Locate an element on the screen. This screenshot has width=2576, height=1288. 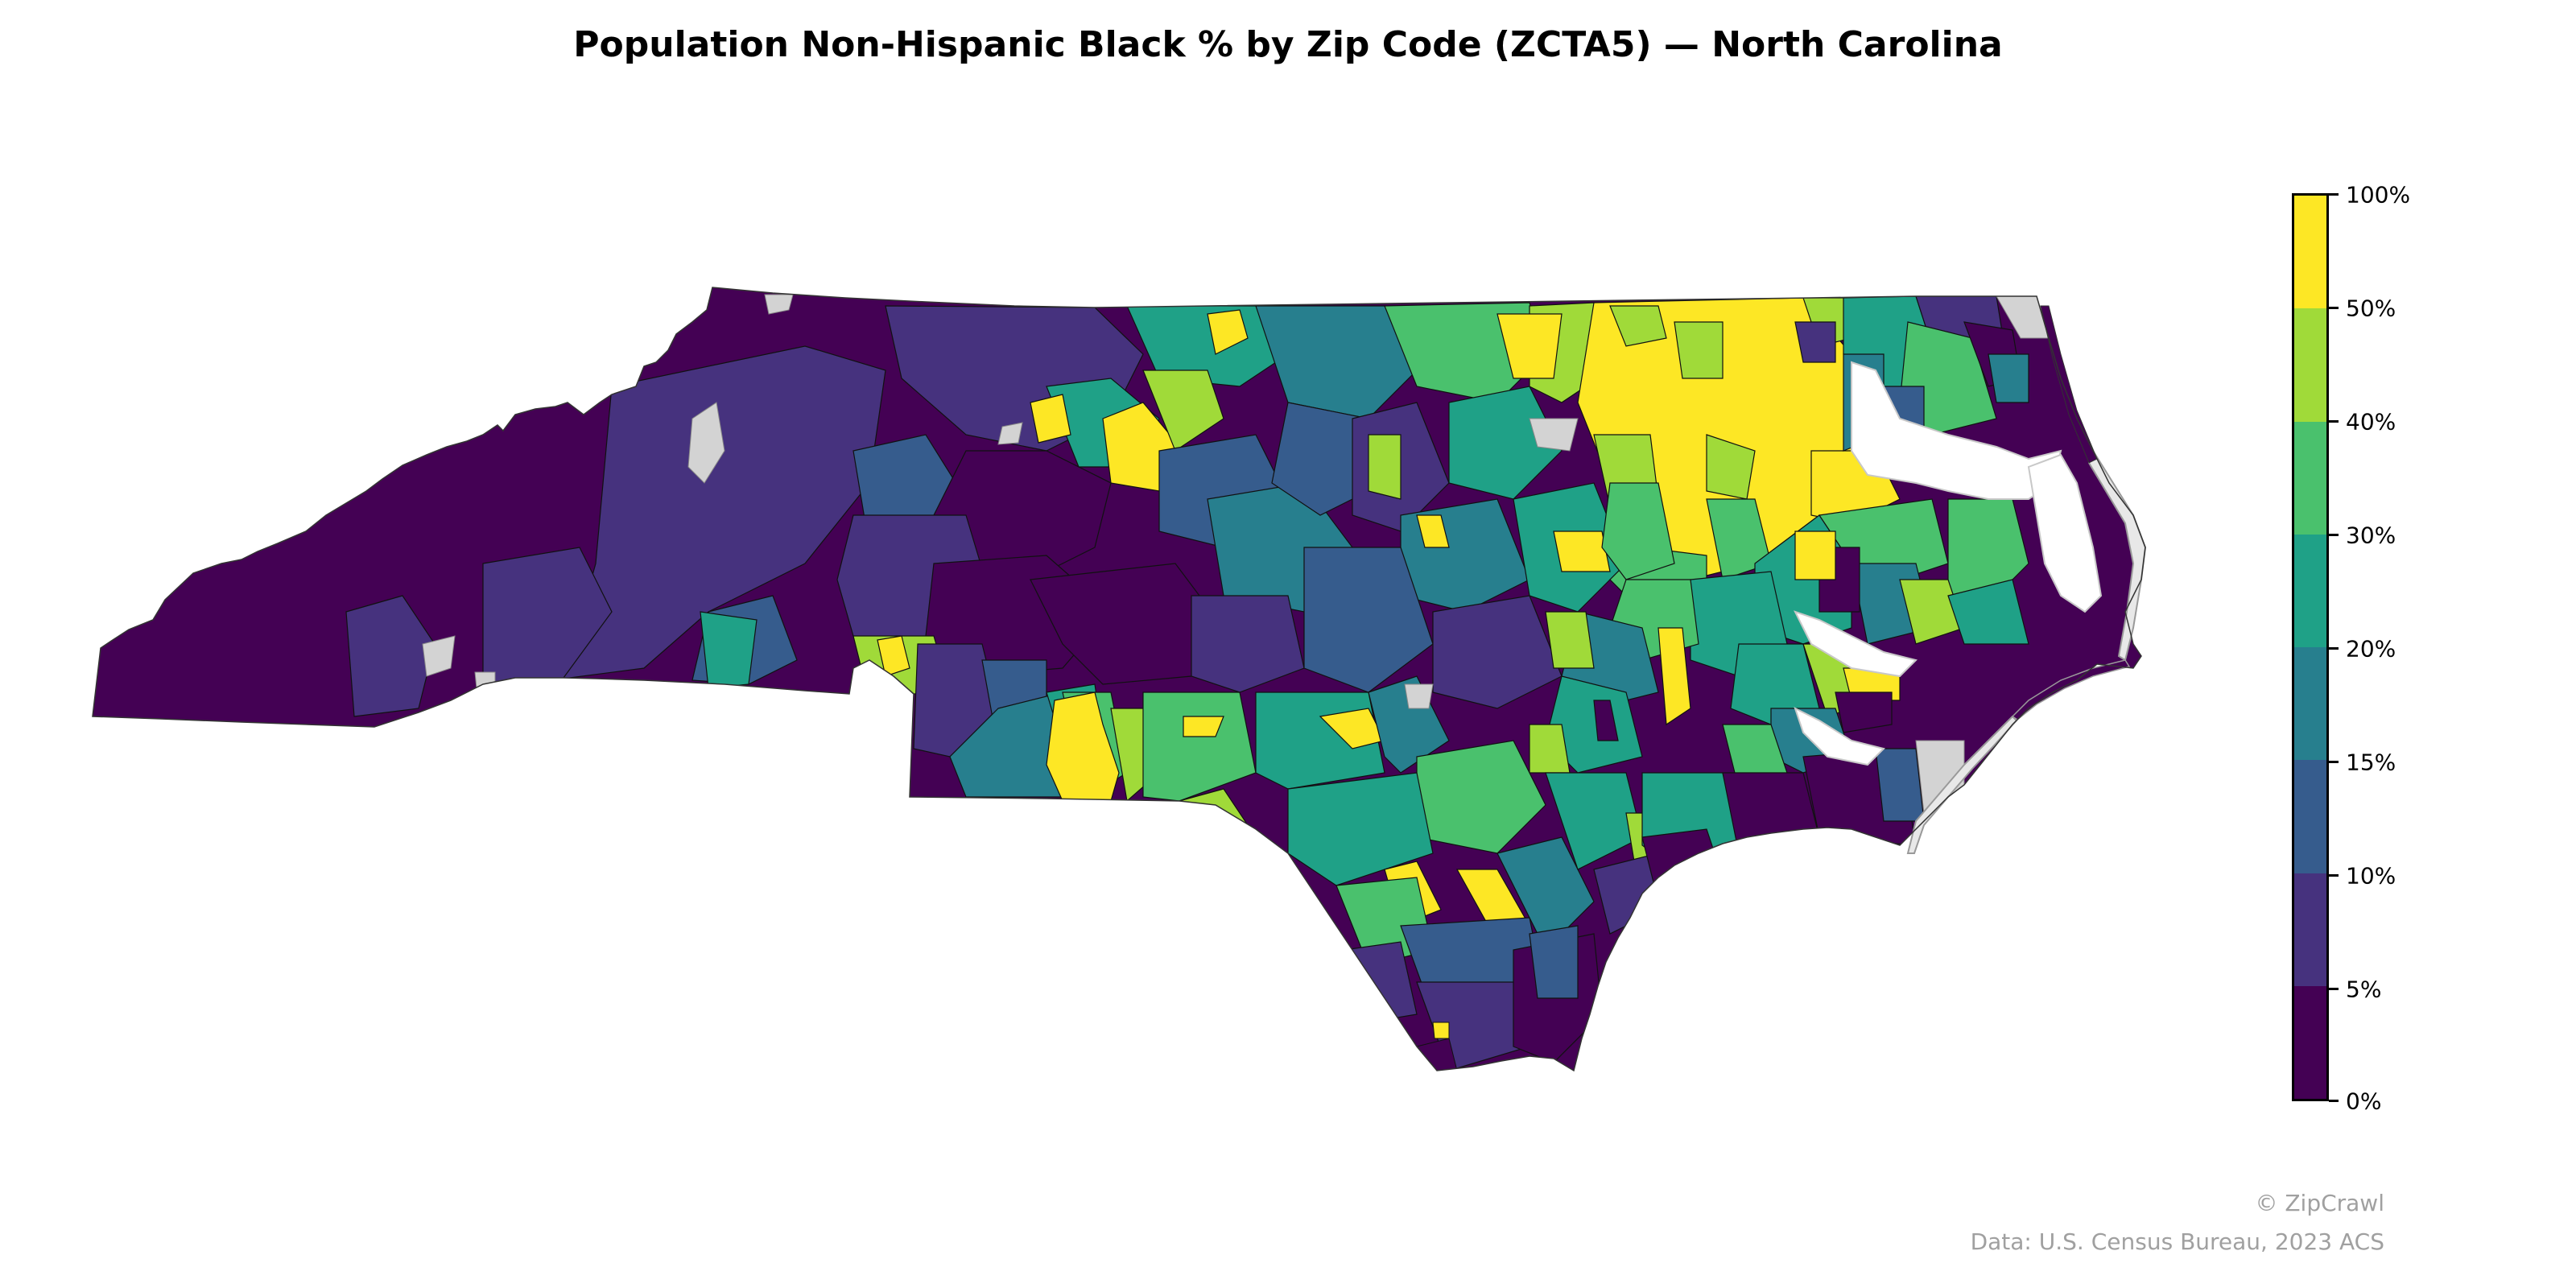
colorbar-label-15: 15% is located at coordinates (2371, 762).